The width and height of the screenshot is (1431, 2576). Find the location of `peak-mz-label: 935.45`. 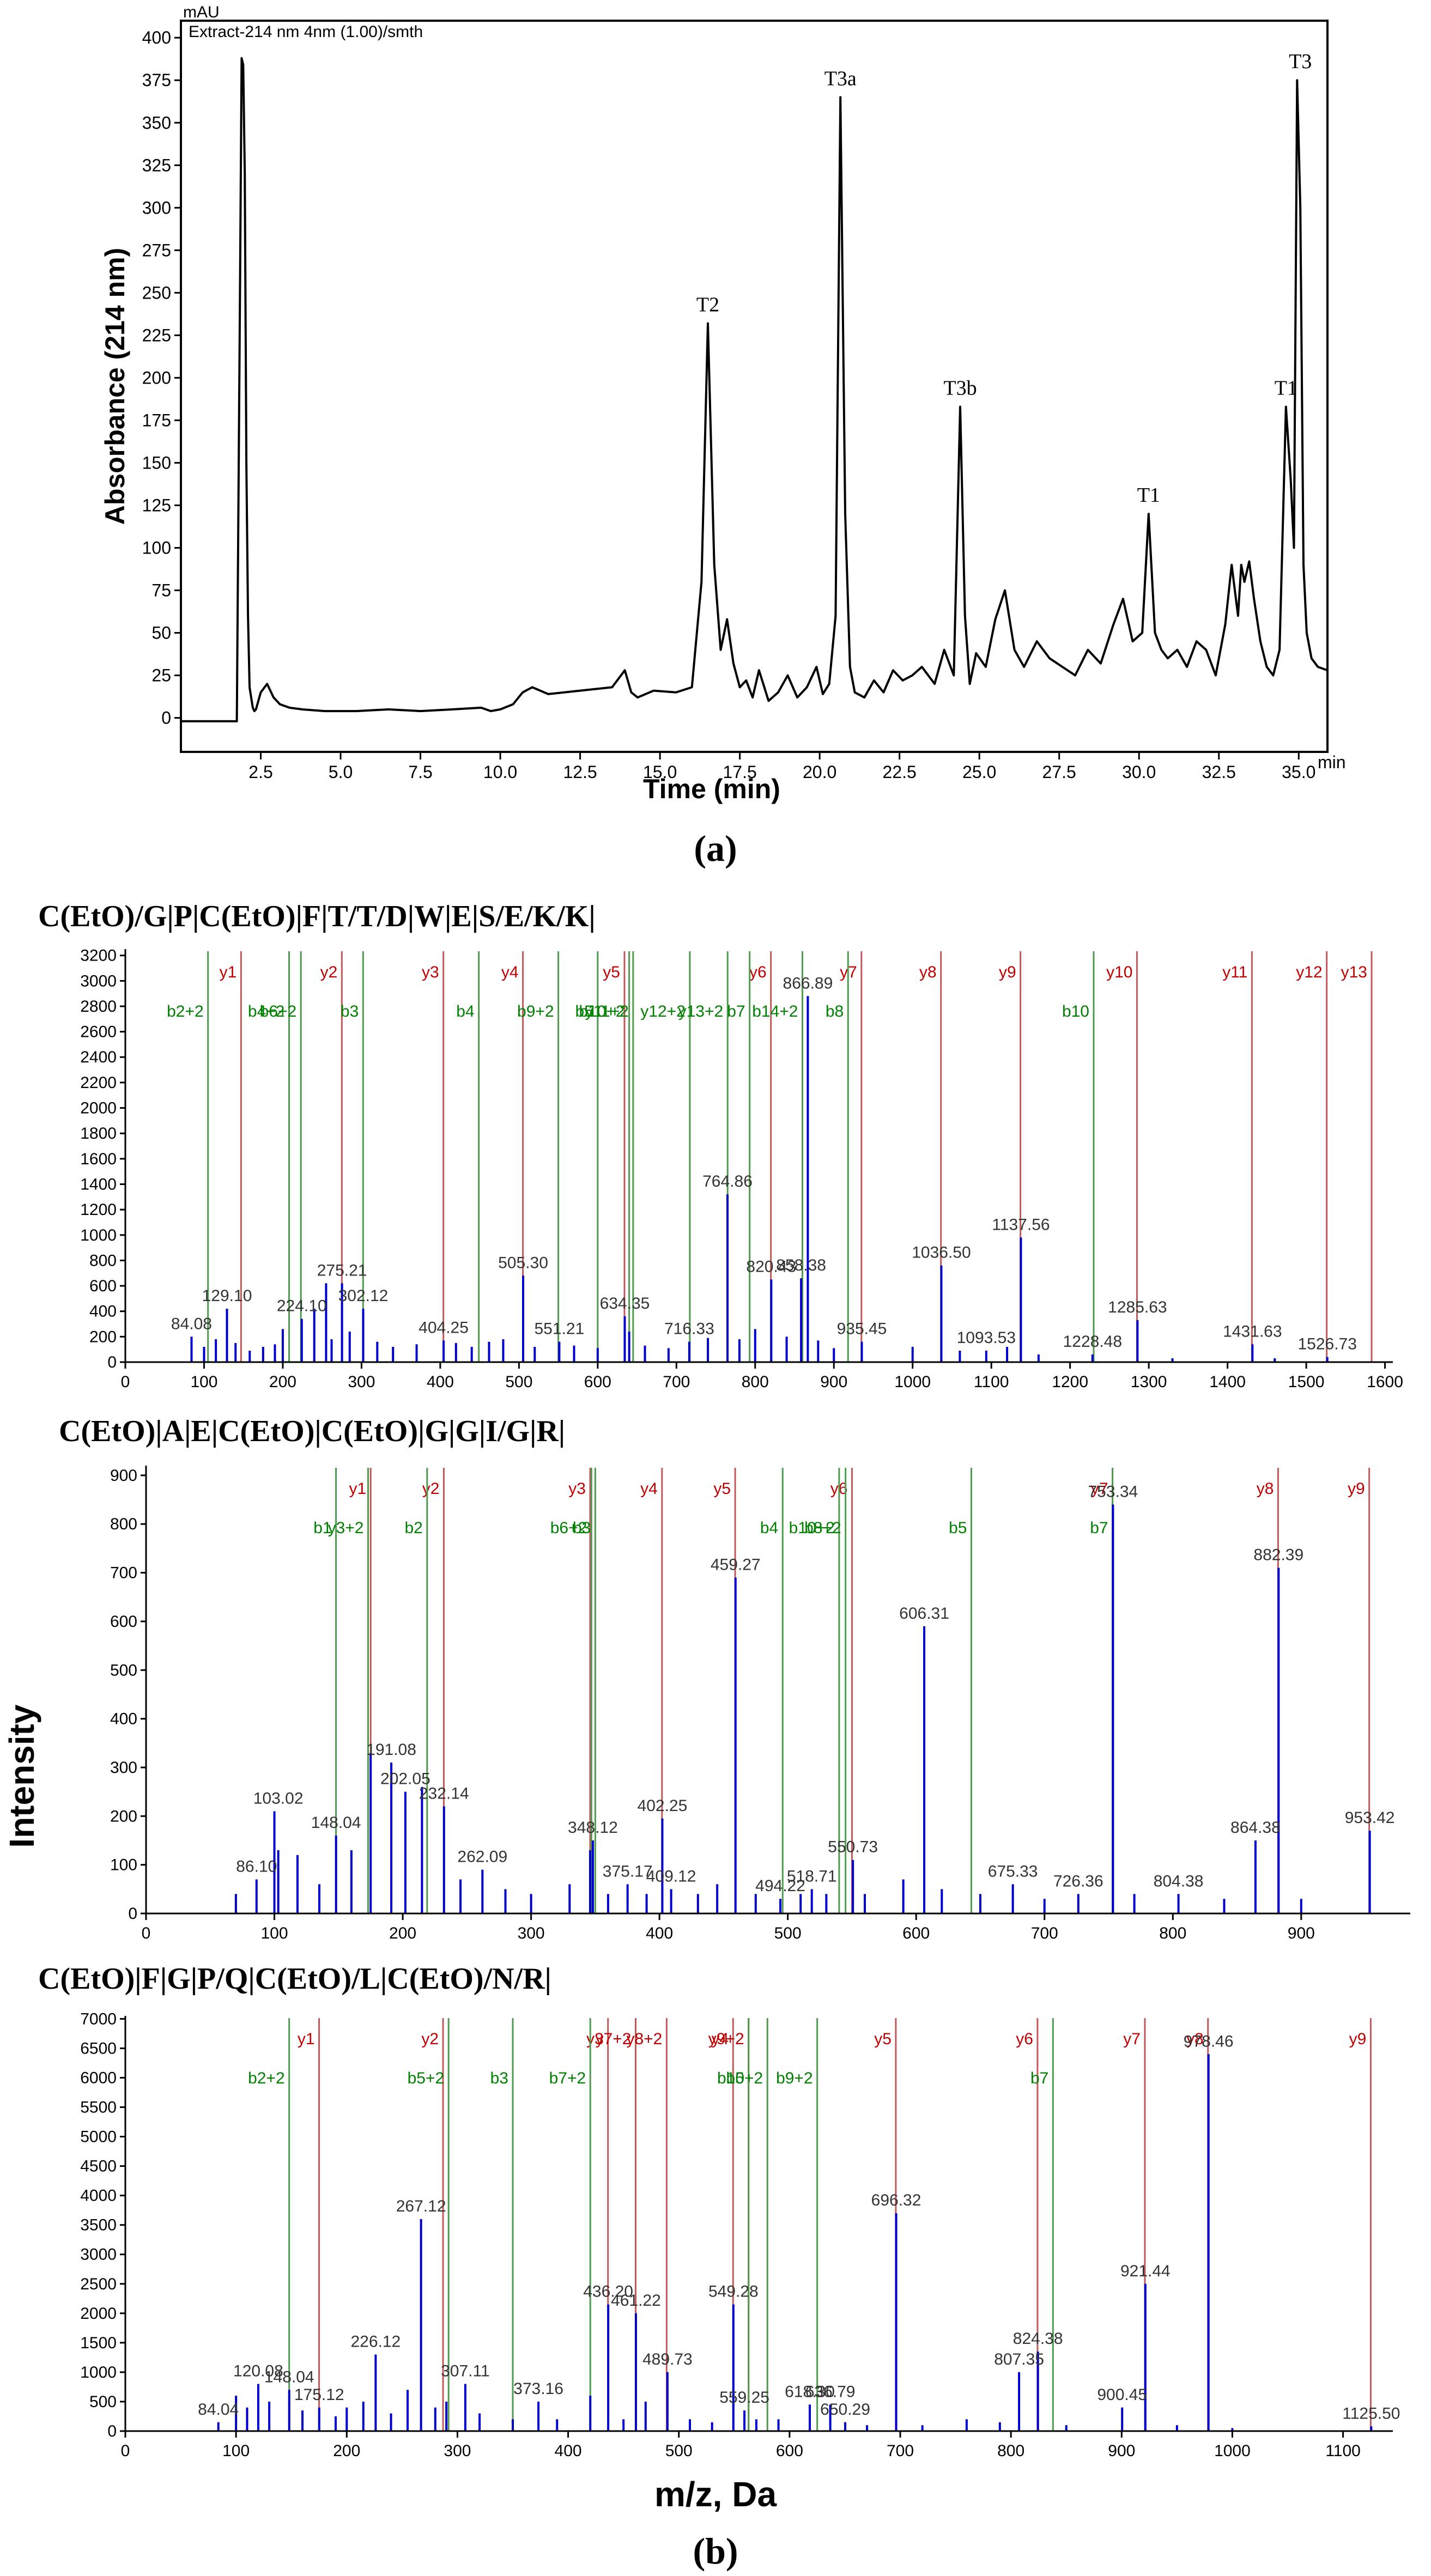

peak-mz-label: 935.45 is located at coordinates (862, 1329).